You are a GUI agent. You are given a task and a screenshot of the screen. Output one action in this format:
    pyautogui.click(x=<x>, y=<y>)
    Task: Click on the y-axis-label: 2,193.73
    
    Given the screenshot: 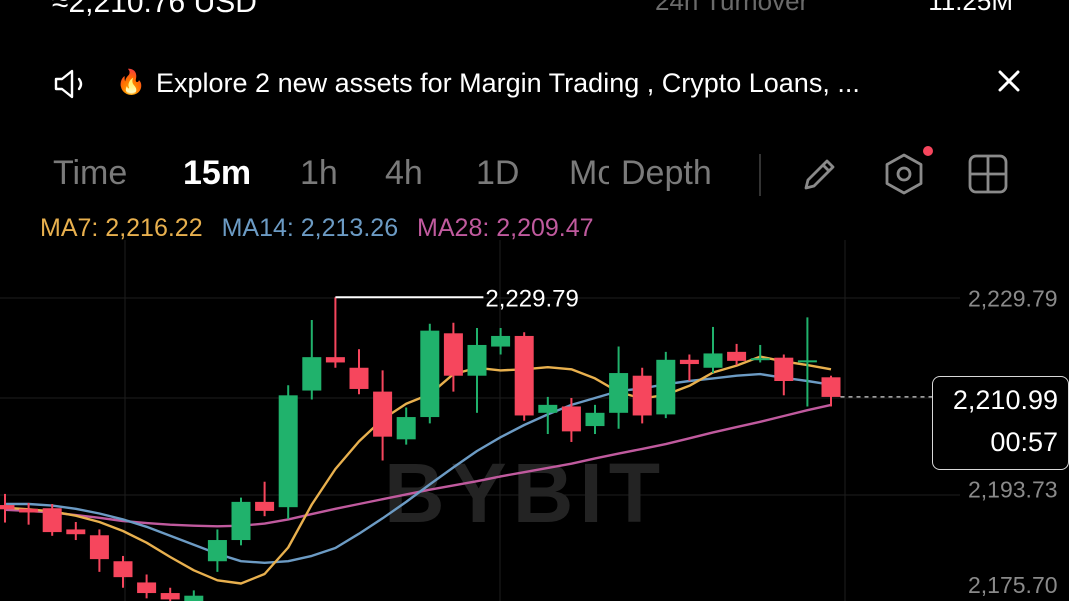 What is the action you would take?
    pyautogui.click(x=1013, y=489)
    